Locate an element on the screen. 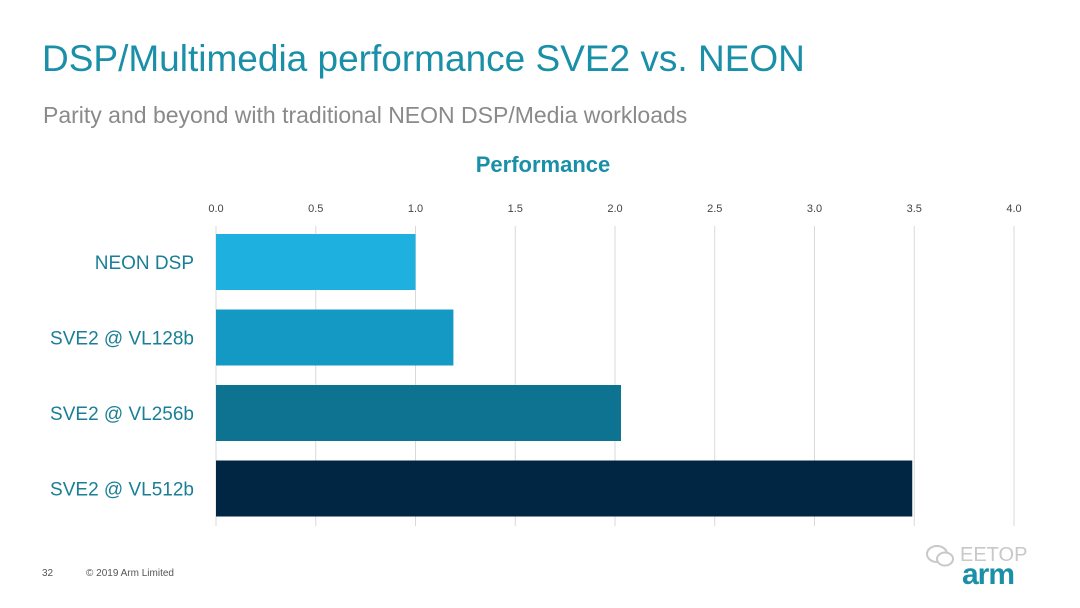 This screenshot has height=608, width=1080. arm-logo: arm is located at coordinates (988, 574).